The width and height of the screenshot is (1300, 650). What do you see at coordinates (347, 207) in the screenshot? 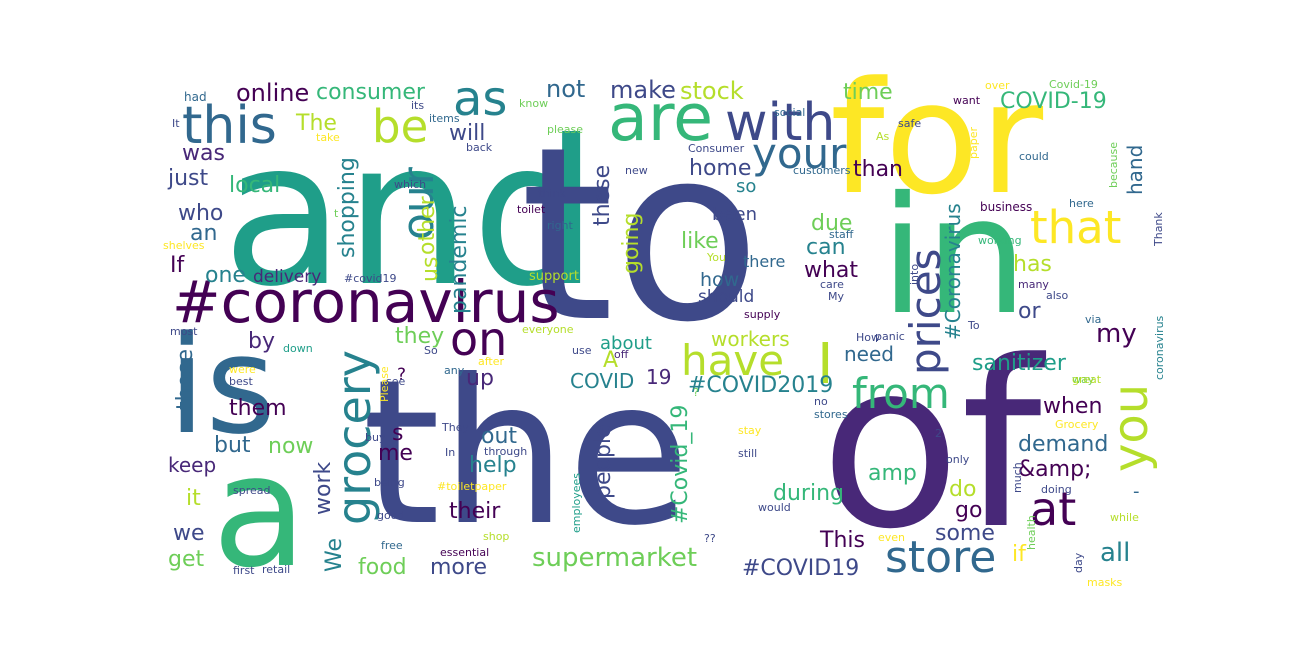
I see `cloud-word: shopping` at bounding box center [347, 207].